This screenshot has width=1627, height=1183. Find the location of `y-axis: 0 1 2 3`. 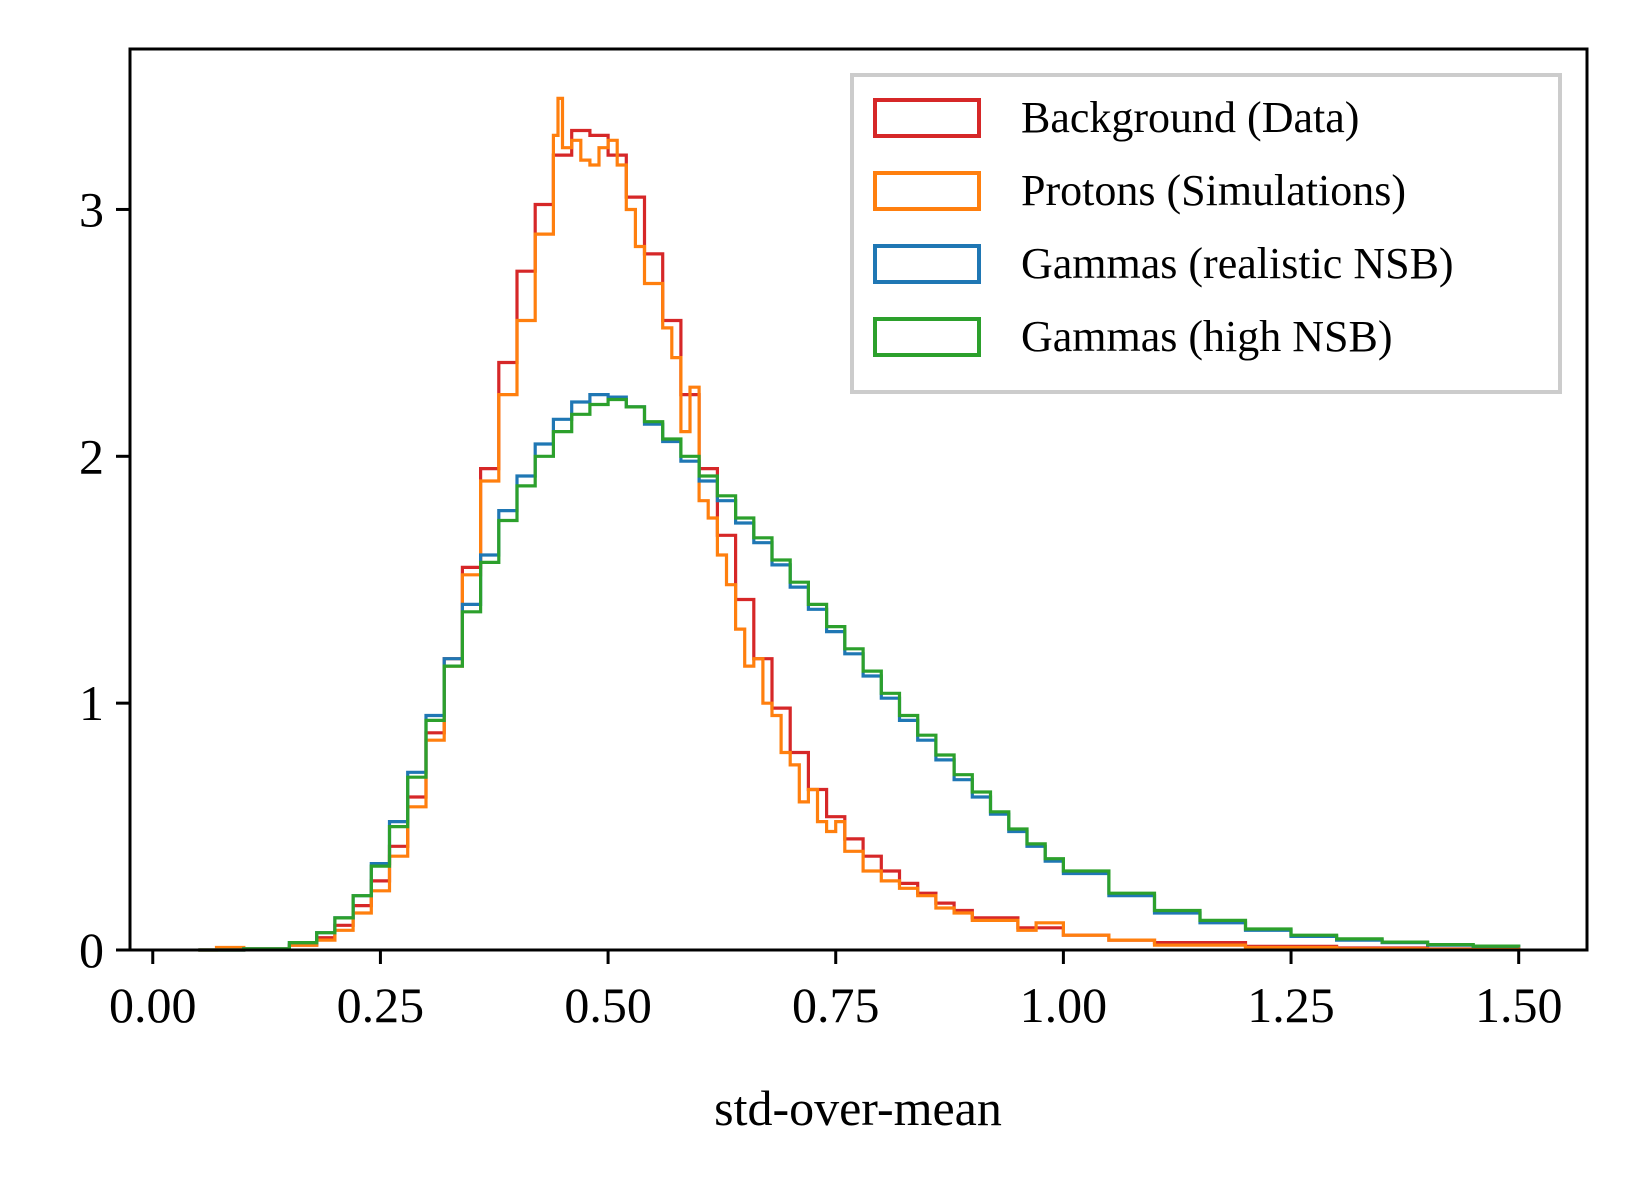

y-axis: 0 1 2 3 is located at coordinates (104, 579).